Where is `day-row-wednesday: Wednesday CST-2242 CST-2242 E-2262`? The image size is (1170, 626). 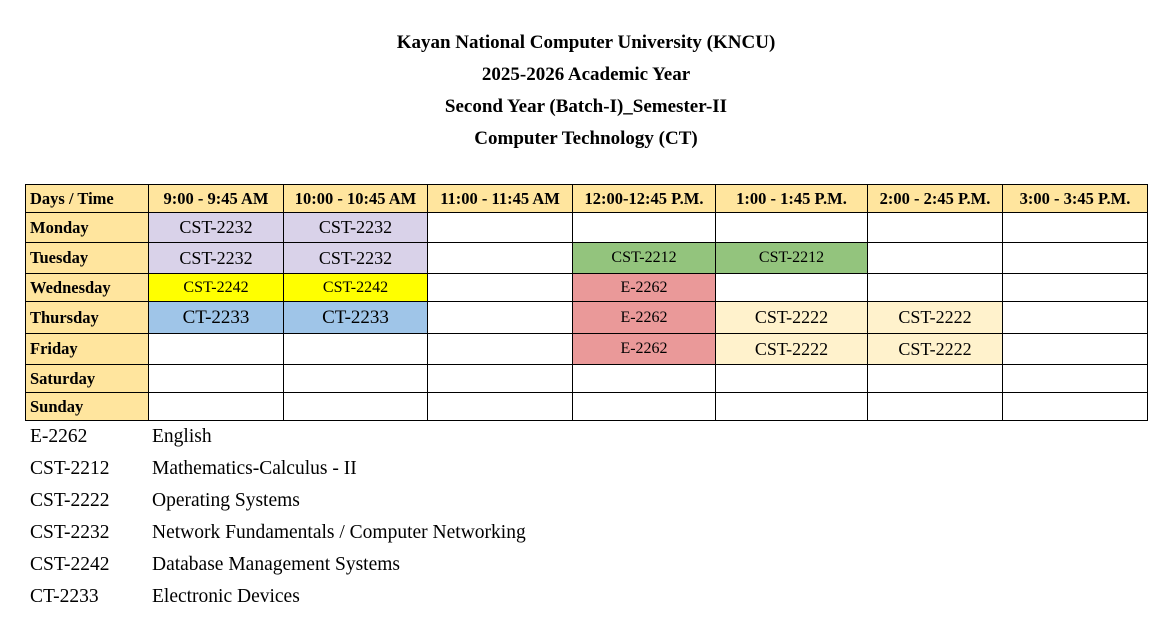
day-row-wednesday: Wednesday CST-2242 CST-2242 E-2262 is located at coordinates (586, 287).